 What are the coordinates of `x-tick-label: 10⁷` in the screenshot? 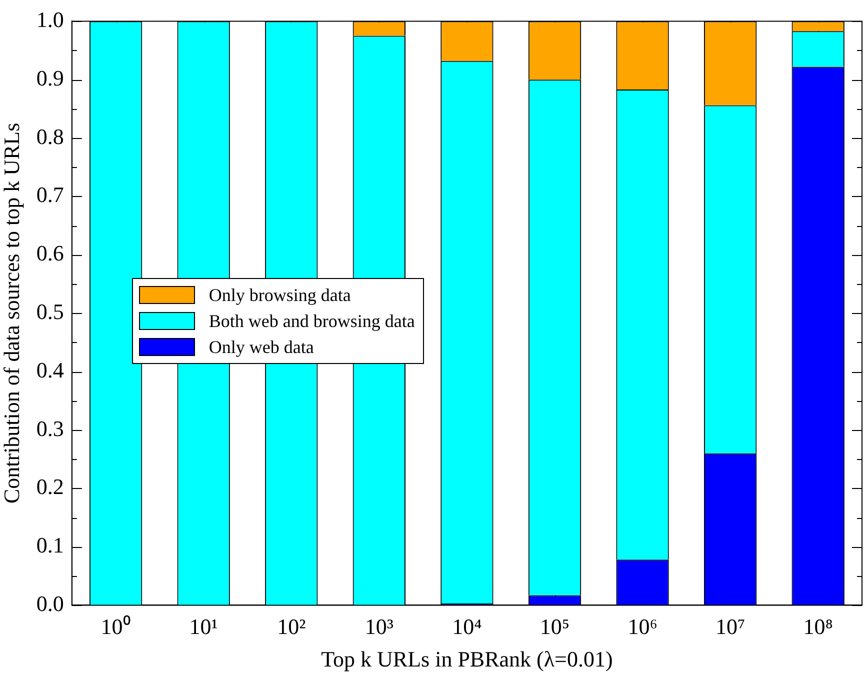 It's located at (730, 627).